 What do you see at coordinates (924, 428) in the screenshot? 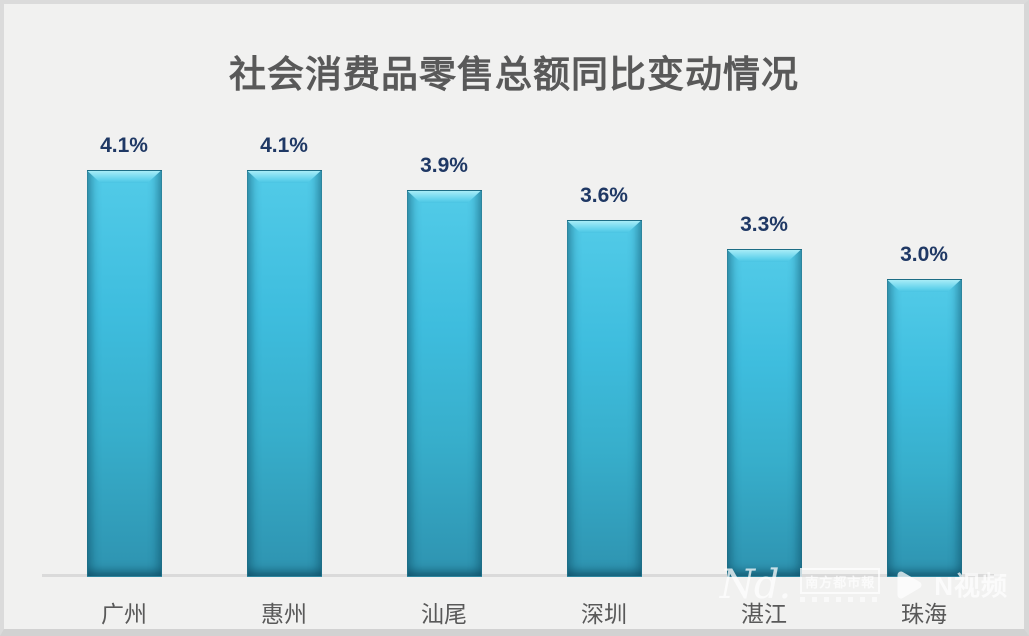
I see `bar-zhuhai` at bounding box center [924, 428].